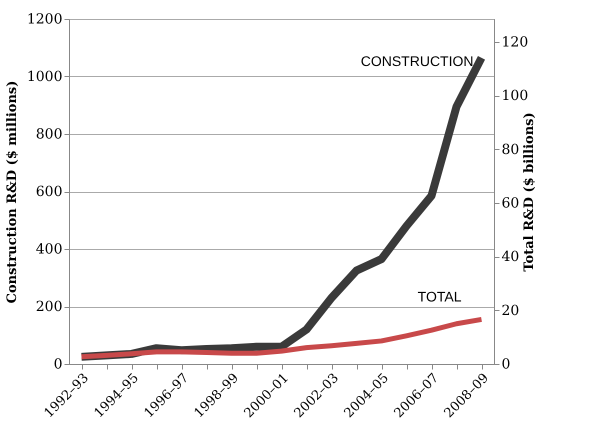  Describe the element at coordinates (49, 134) in the screenshot. I see `y-tick-label: 800` at that location.